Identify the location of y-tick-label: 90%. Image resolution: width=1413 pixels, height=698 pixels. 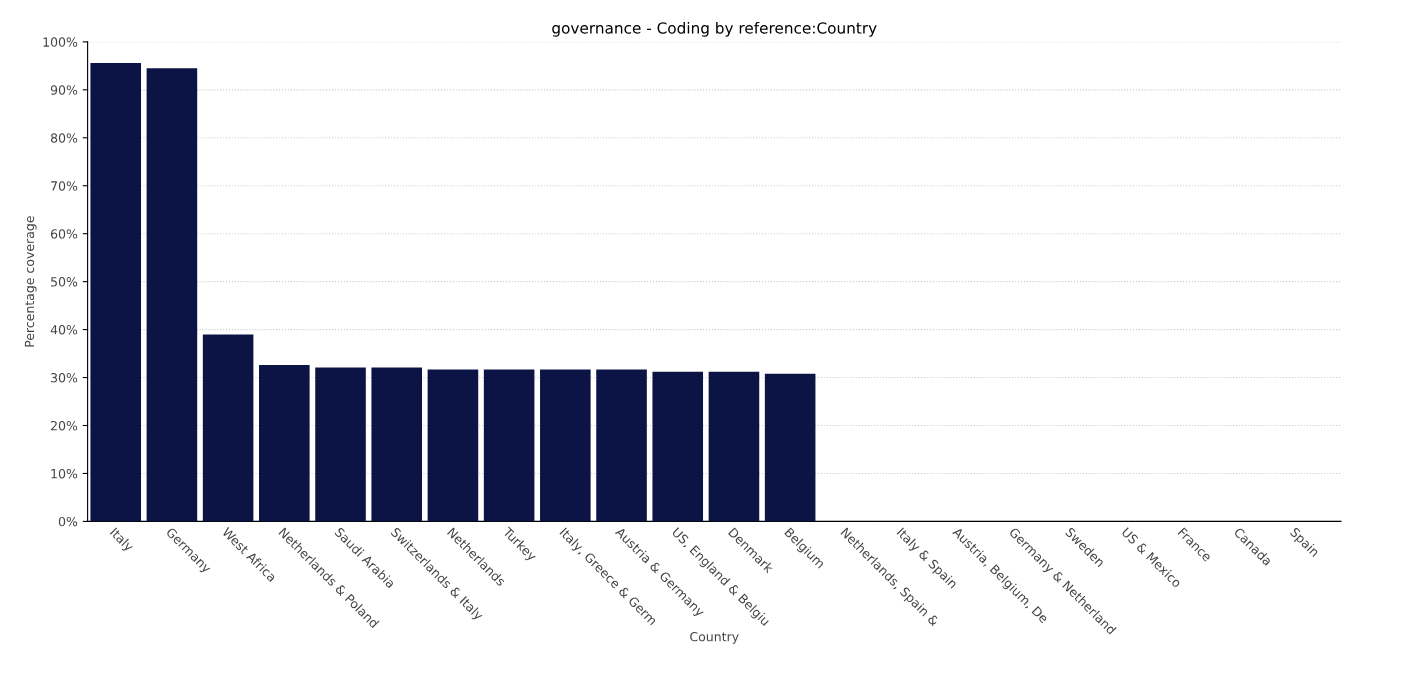
(64, 90).